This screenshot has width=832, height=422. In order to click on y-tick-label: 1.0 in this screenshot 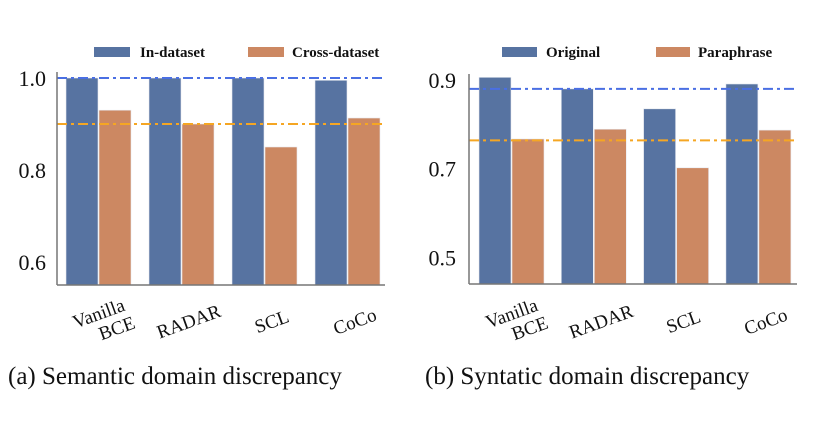, I will do `click(33, 78)`.